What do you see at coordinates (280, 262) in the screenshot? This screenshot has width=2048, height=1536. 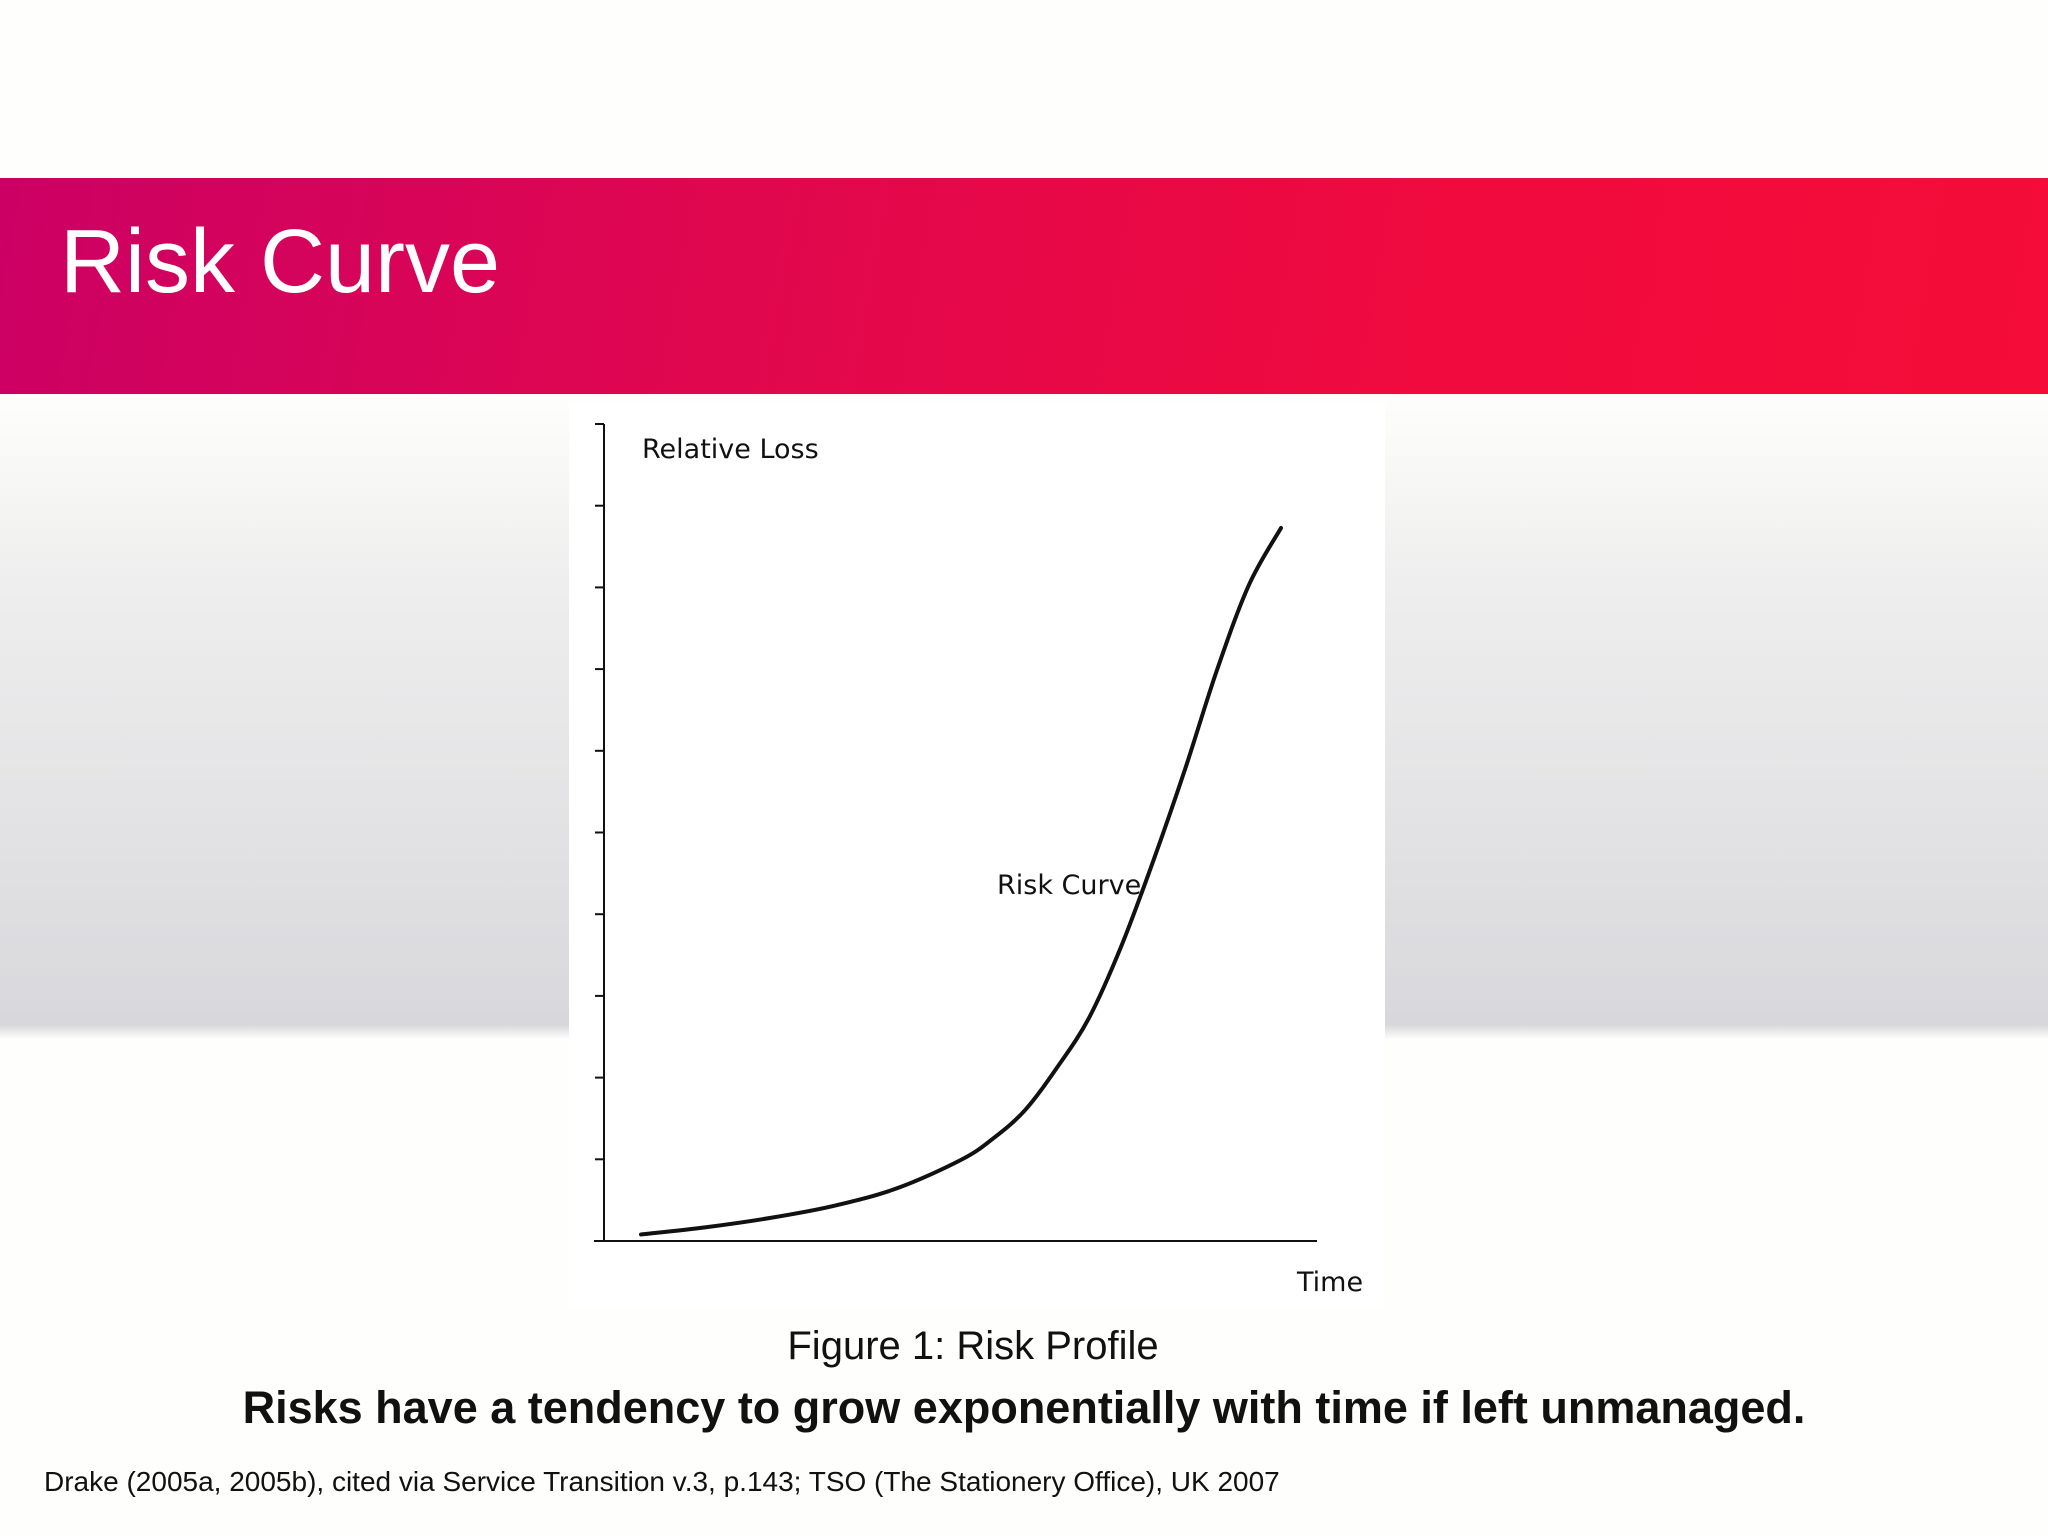 I see `page-title: Risk Curve` at bounding box center [280, 262].